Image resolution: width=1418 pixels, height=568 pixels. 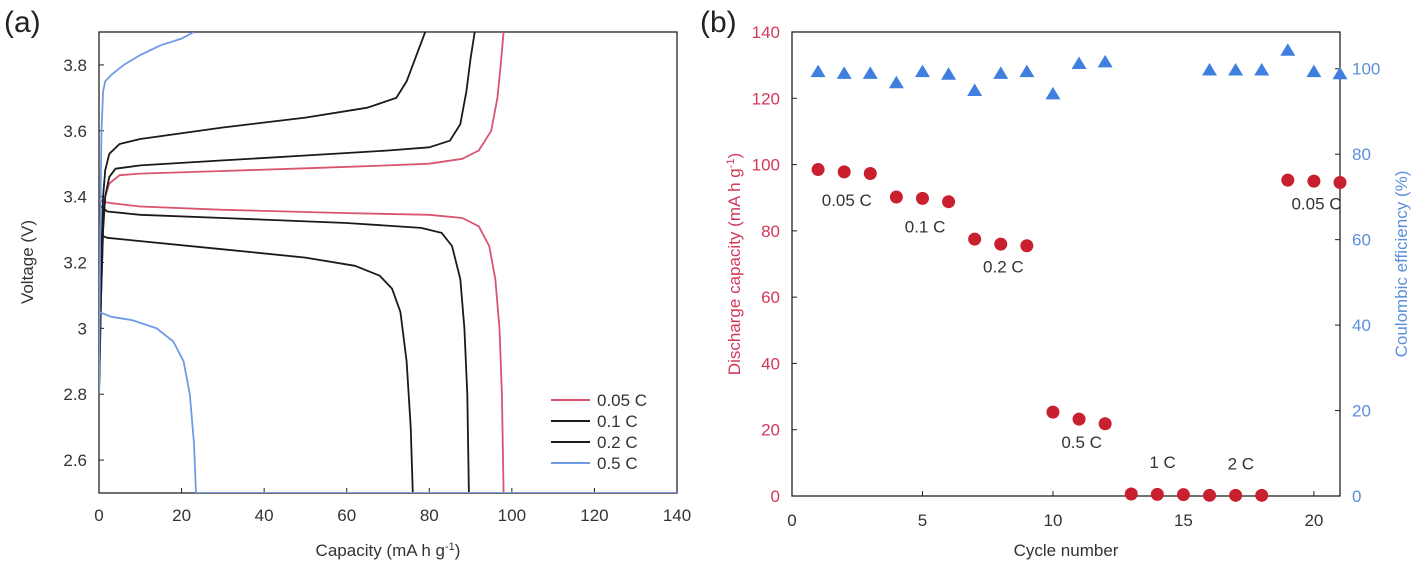 What do you see at coordinates (766, 32) in the screenshot?
I see `panel-b-left-y-tick-label: 140` at bounding box center [766, 32].